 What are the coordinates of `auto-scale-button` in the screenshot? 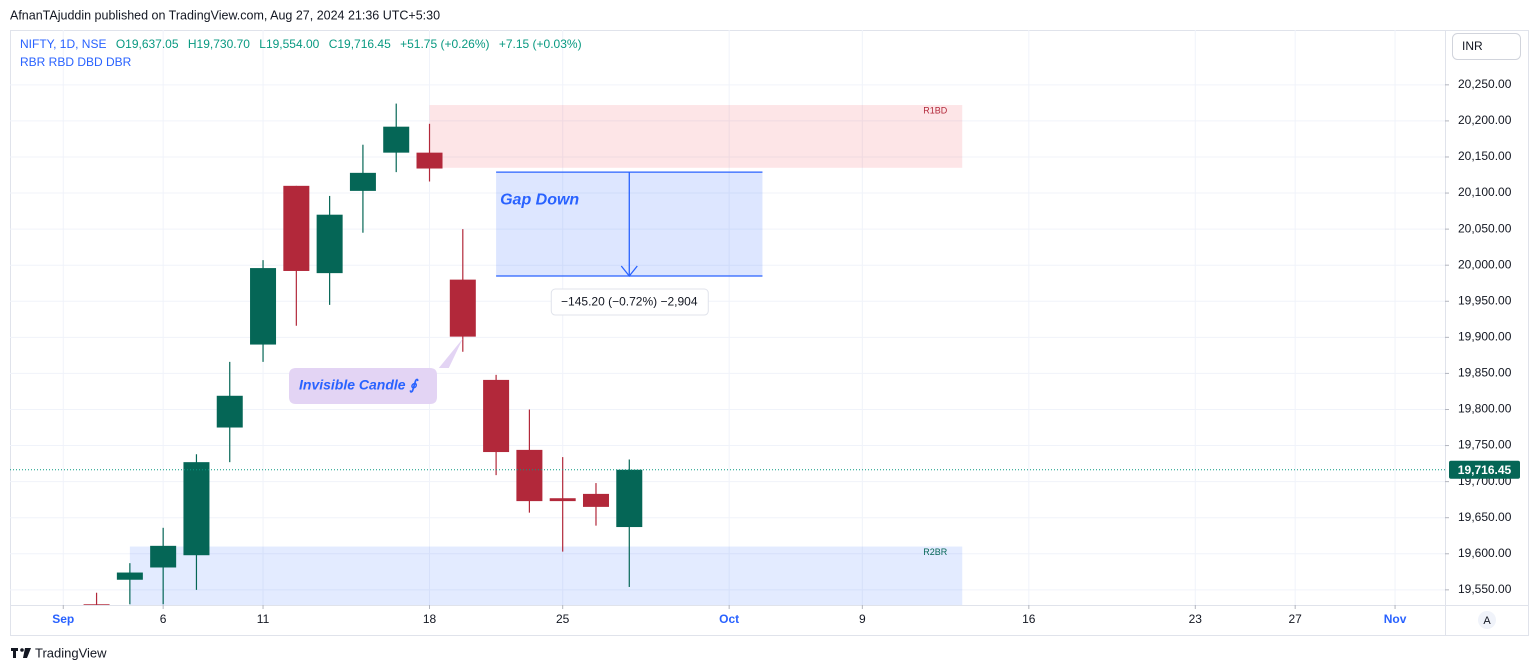 It's located at (1487, 620).